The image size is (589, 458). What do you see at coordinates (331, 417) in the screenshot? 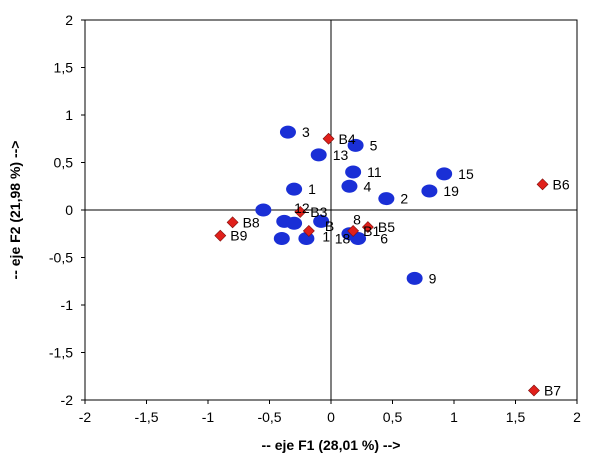
I see `x-tick-label: 0` at bounding box center [331, 417].